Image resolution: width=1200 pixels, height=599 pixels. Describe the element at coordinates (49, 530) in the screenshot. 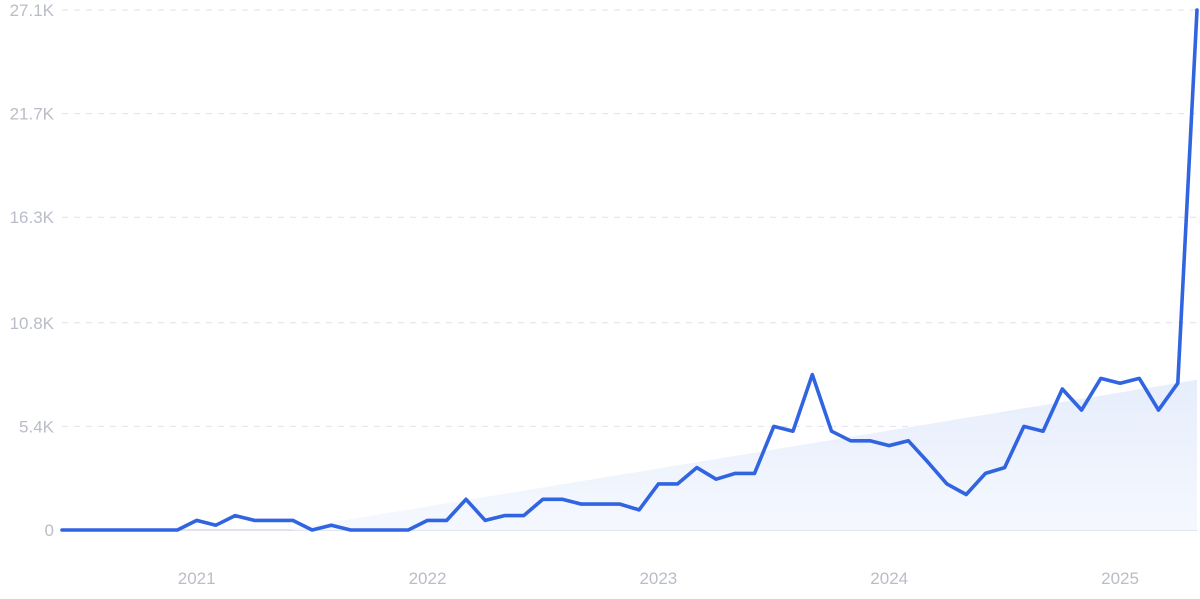

I see `y-tick-label: 0` at that location.